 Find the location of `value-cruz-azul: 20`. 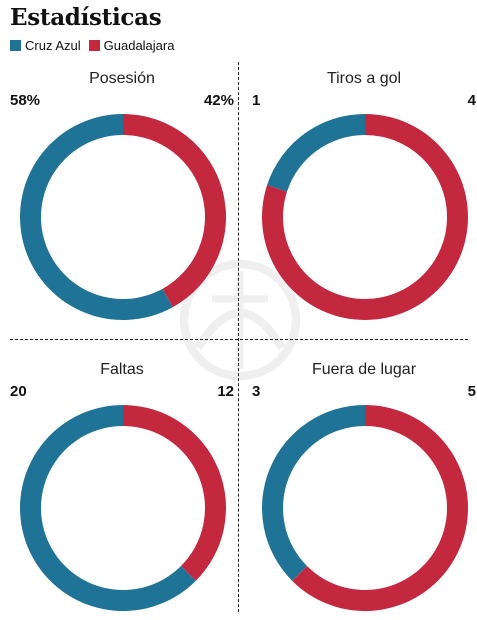

value-cruz-azul: 20 is located at coordinates (18, 391).